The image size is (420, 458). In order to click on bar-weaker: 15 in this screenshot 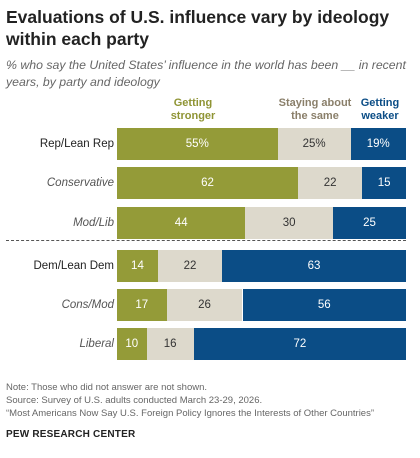, I will do `click(384, 183)`.